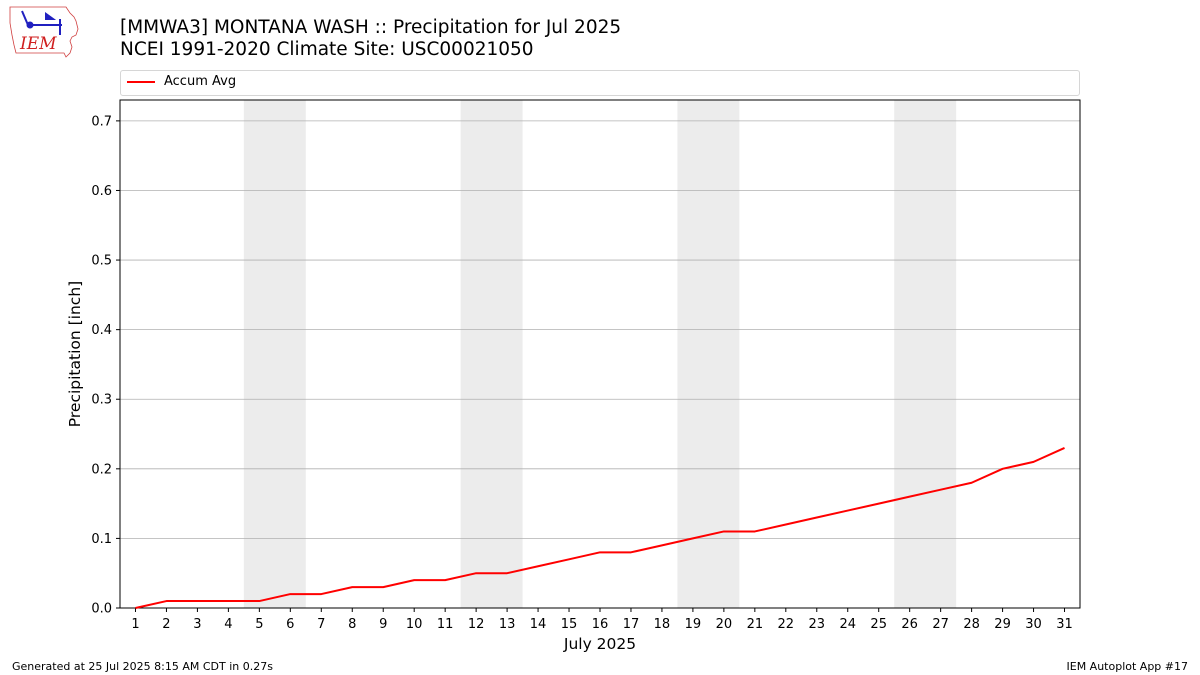 Image resolution: width=1200 pixels, height=675 pixels. What do you see at coordinates (101, 469) in the screenshot?
I see `y-tick-label: 0.2` at bounding box center [101, 469].